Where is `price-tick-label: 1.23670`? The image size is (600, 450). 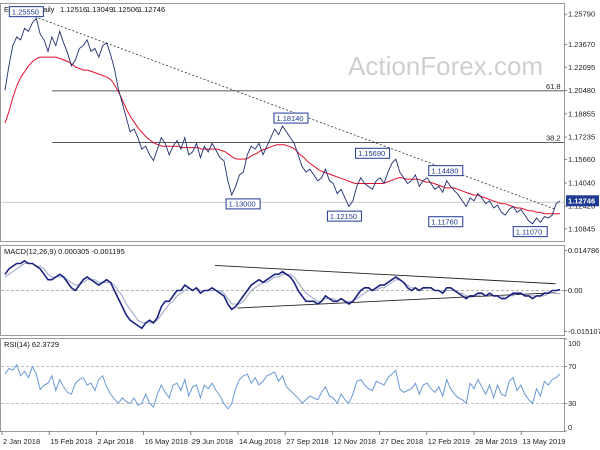
price-tick-label: 1.23670 is located at coordinates (581, 44).